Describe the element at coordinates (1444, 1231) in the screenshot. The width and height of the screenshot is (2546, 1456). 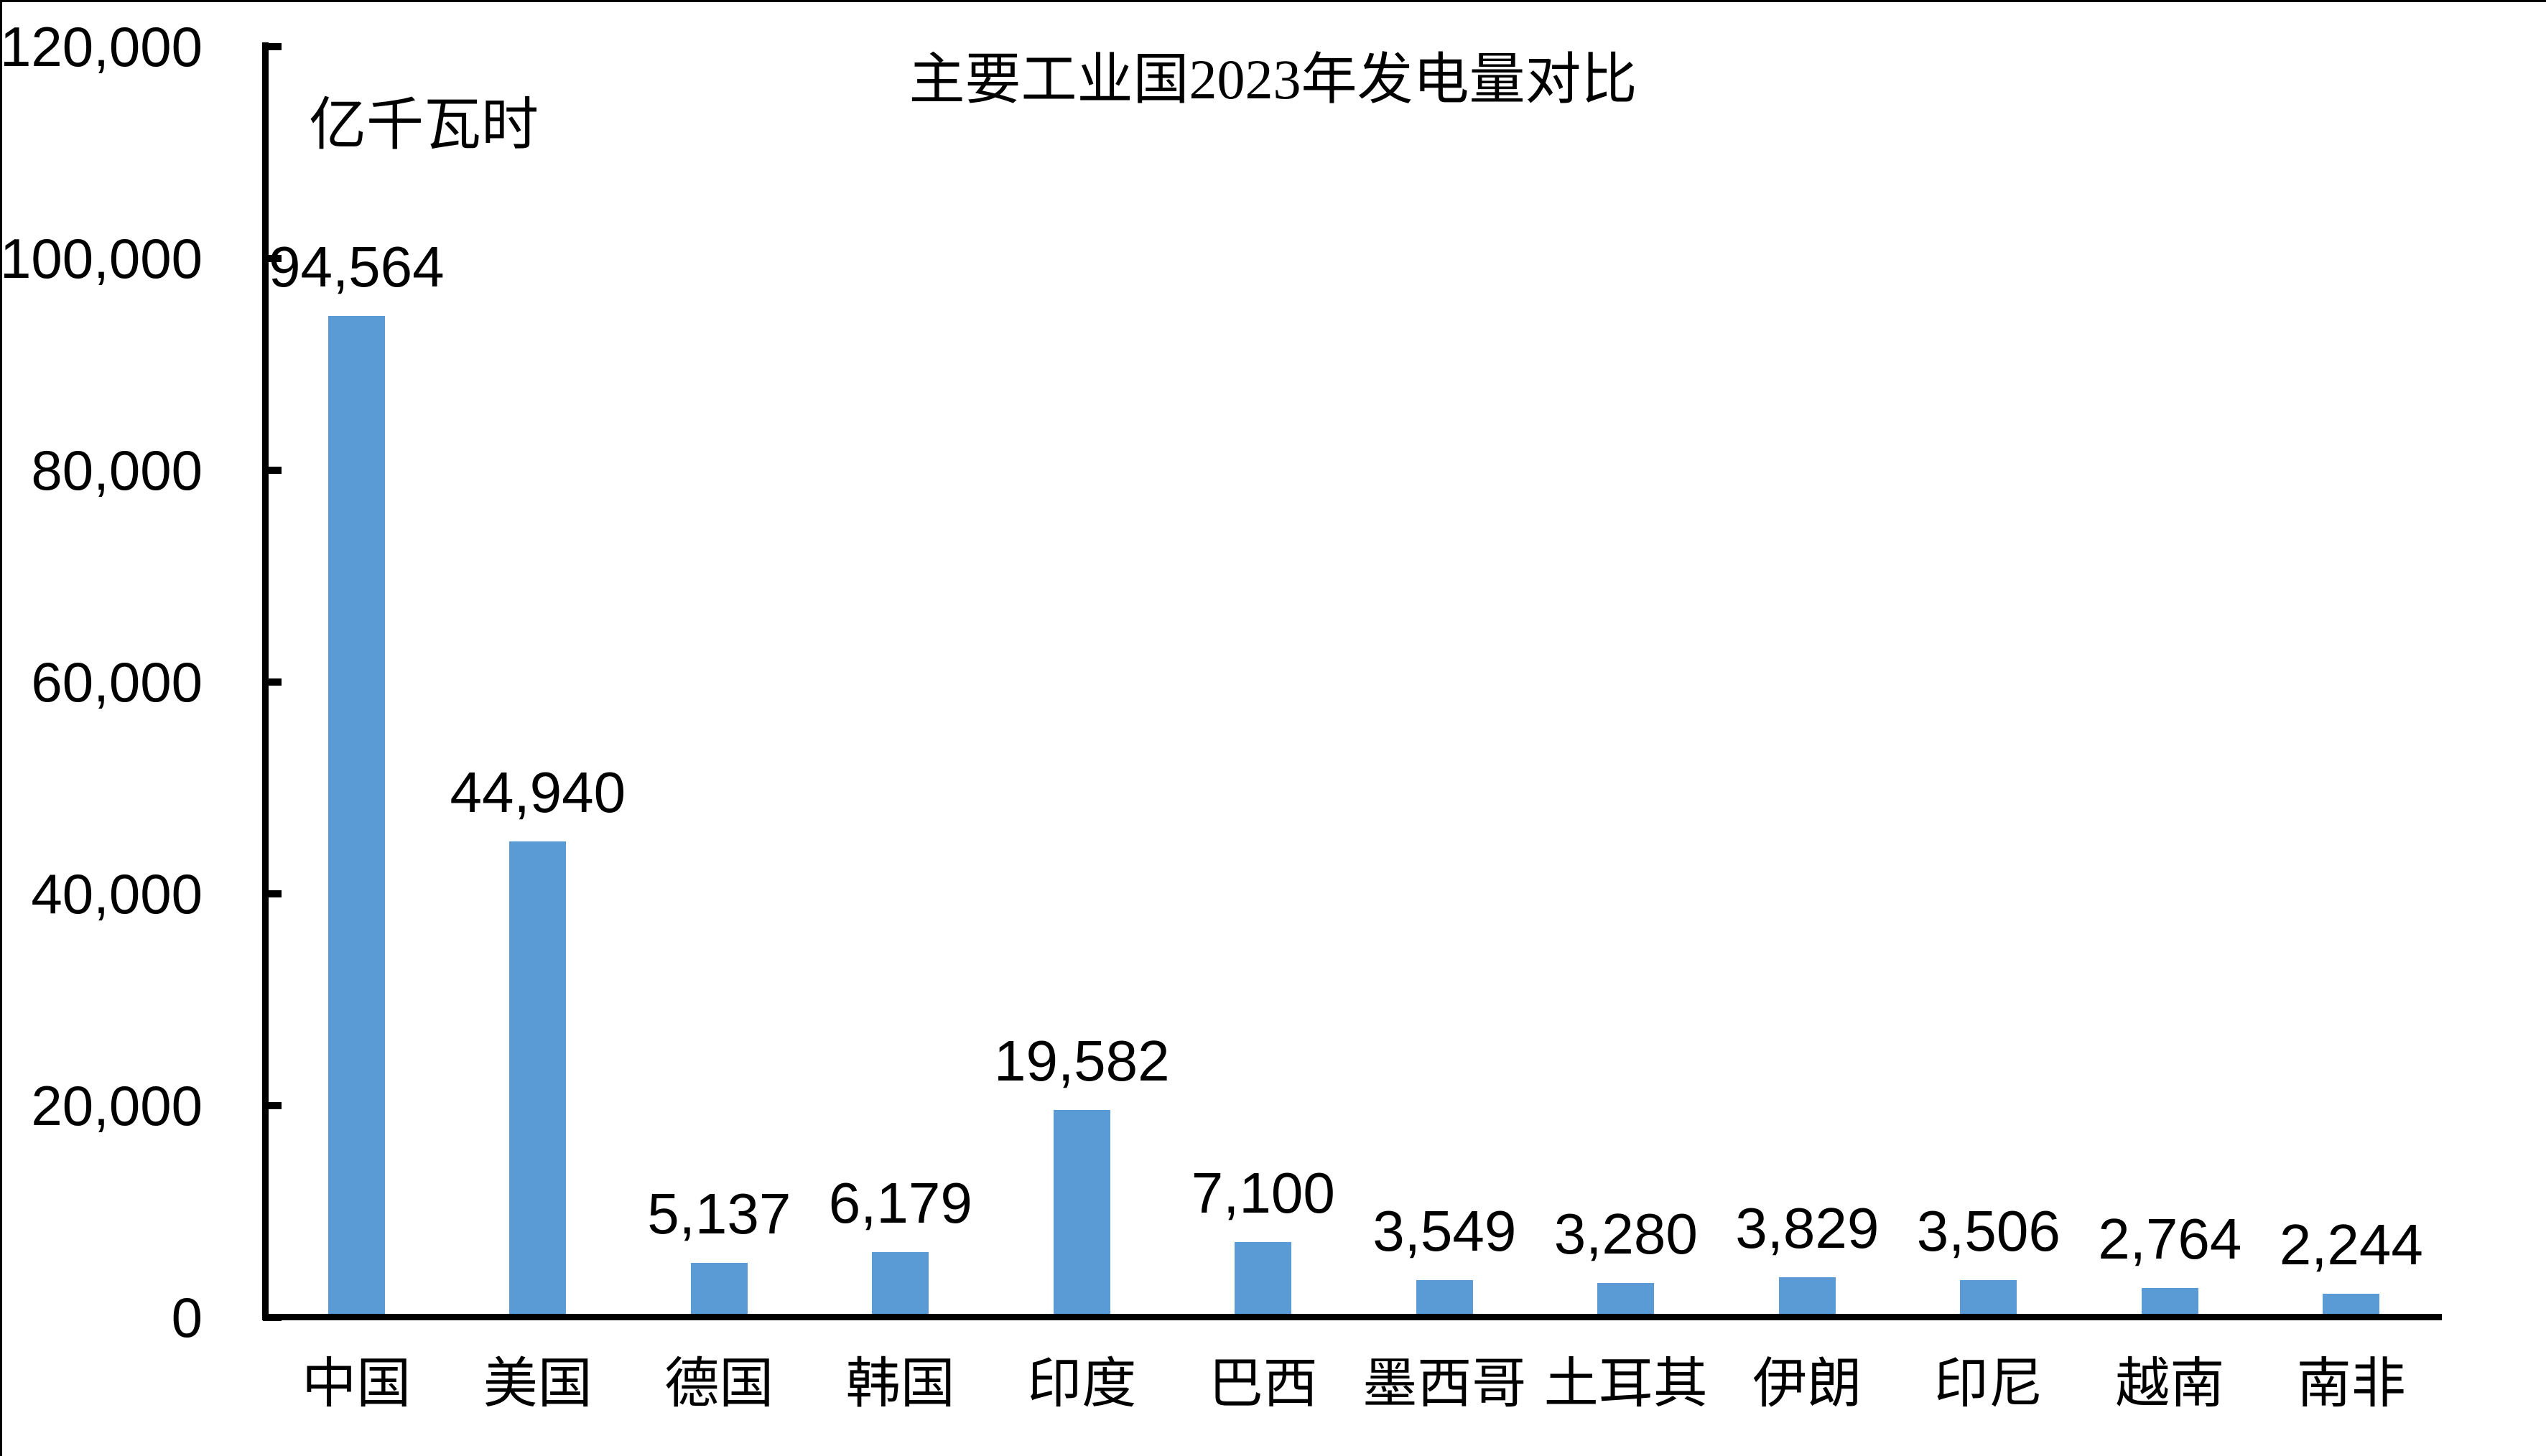
I see `value-label: 3,549` at that location.